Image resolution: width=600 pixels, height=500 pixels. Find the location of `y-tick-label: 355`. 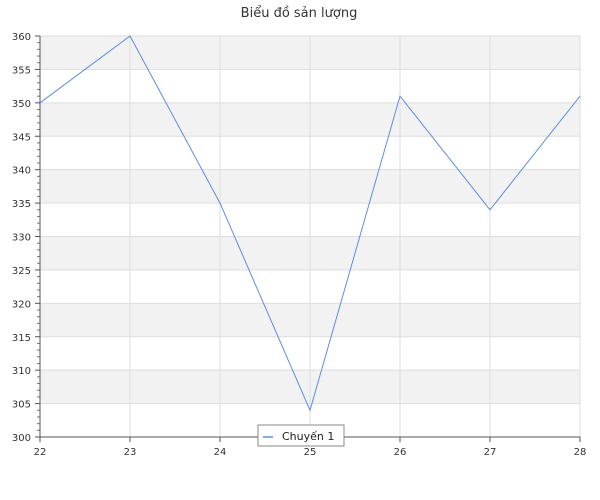

y-tick-label: 355 is located at coordinates (21, 70).